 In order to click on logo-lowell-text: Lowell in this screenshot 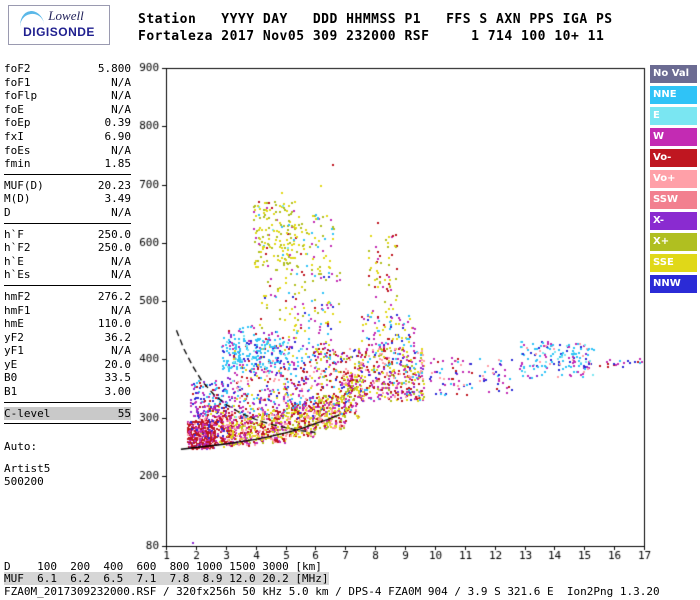, I will do `click(66, 15)`.